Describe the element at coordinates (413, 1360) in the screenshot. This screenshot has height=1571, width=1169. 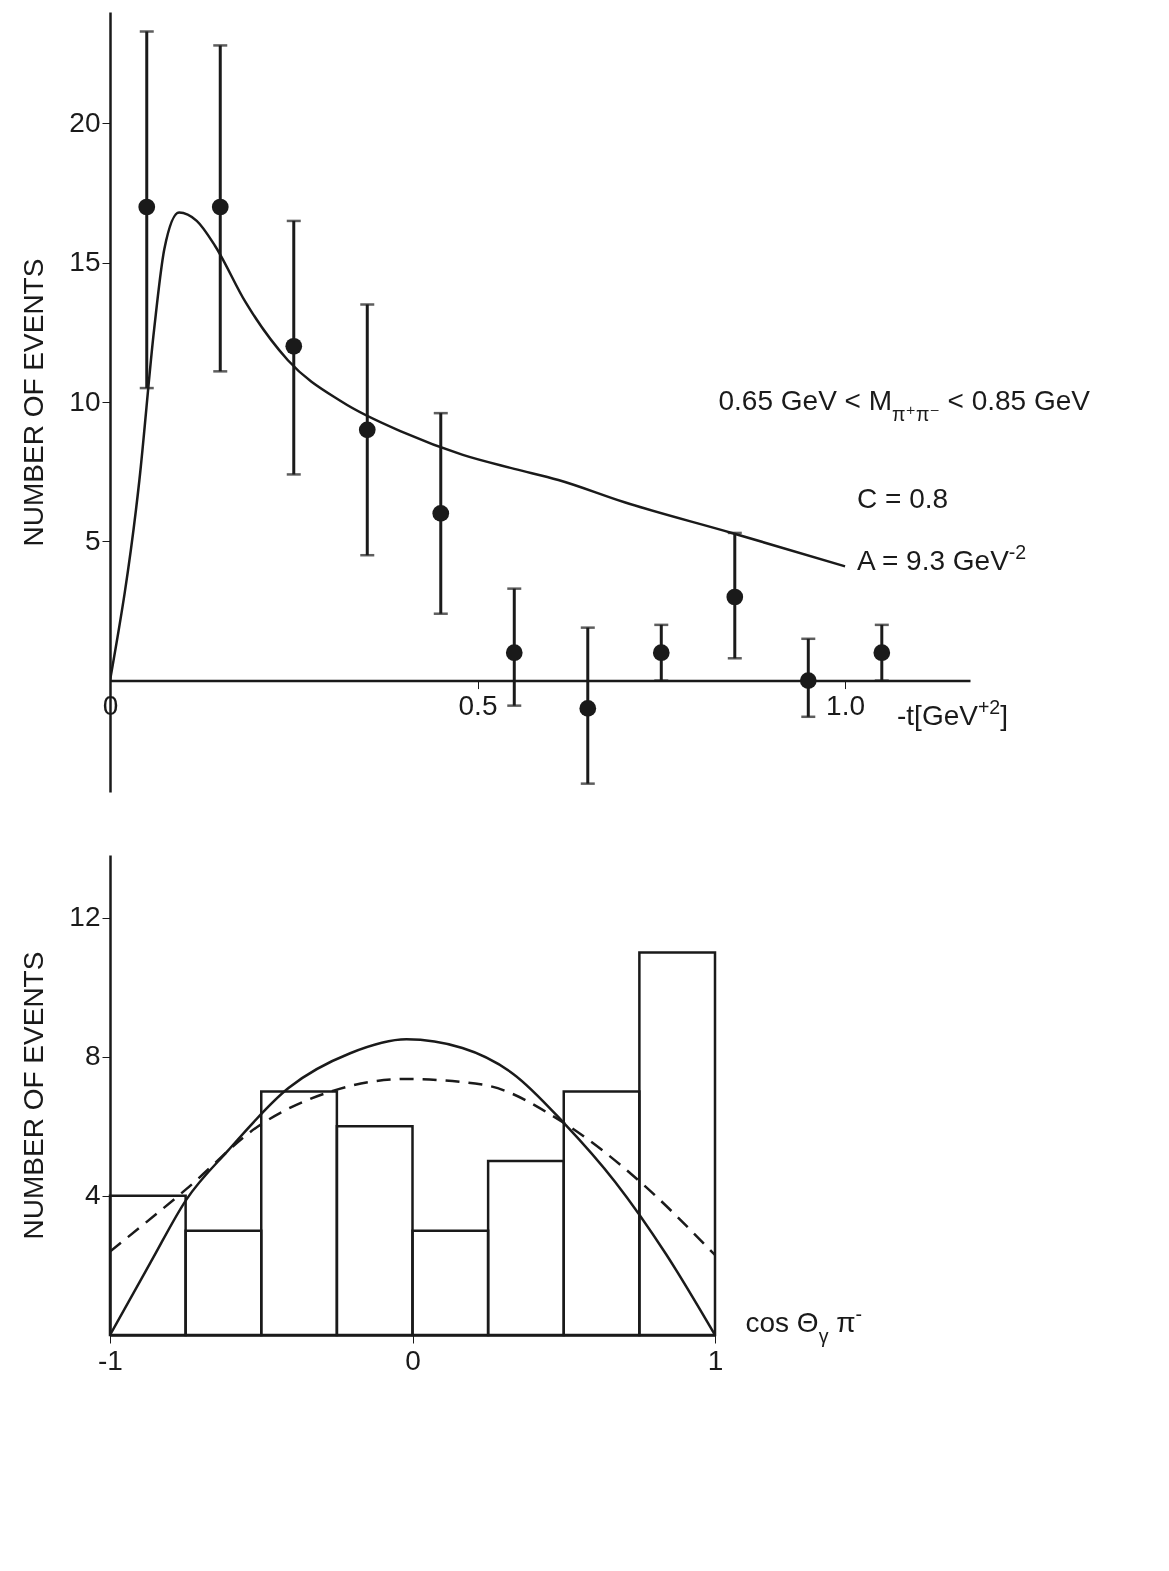
I see `x-tick-label: 0` at that location.